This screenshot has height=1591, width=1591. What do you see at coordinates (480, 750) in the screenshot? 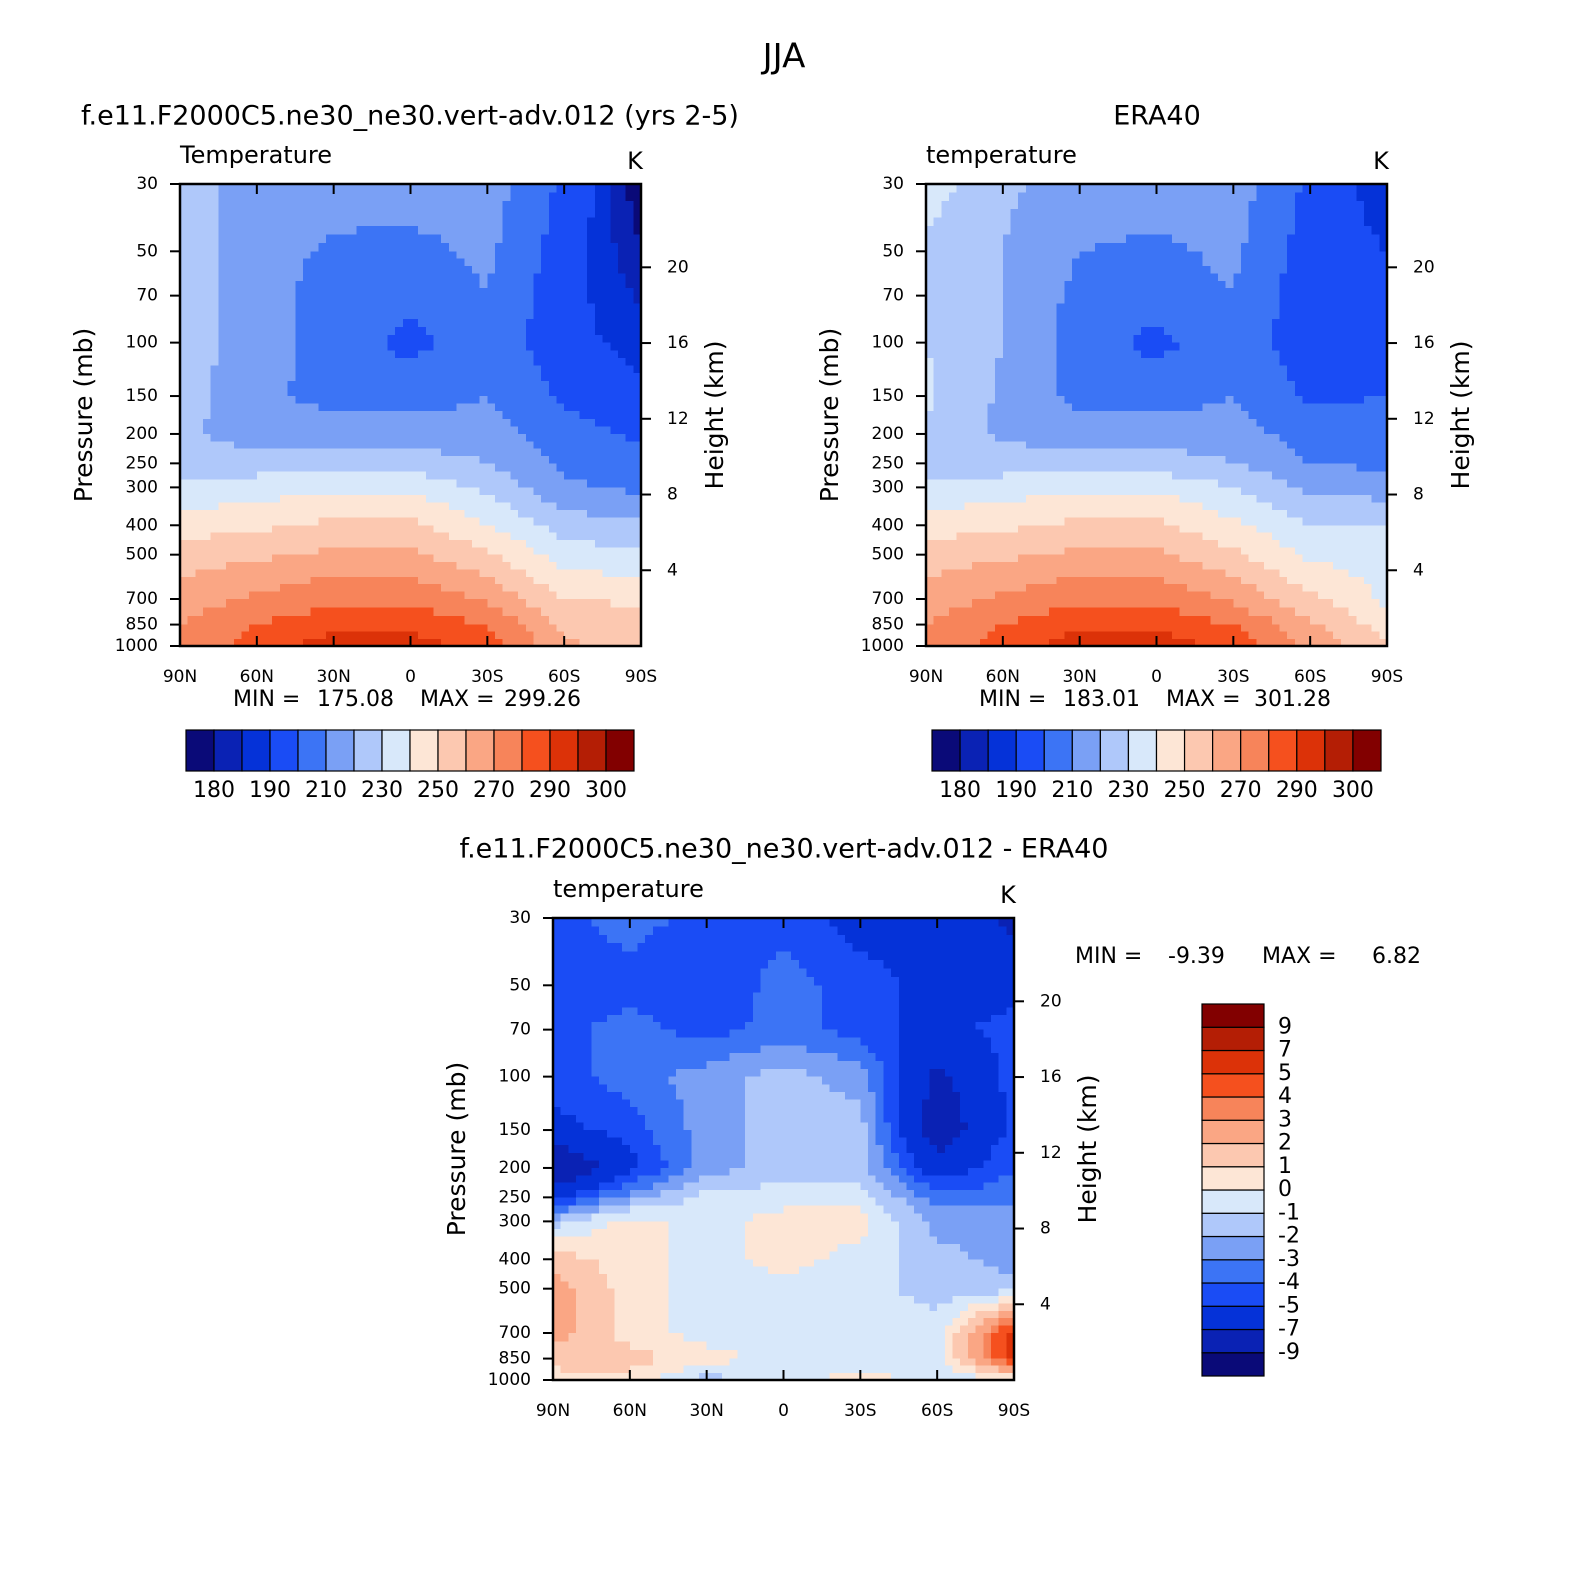
I see `colorbar-box` at bounding box center [480, 750].